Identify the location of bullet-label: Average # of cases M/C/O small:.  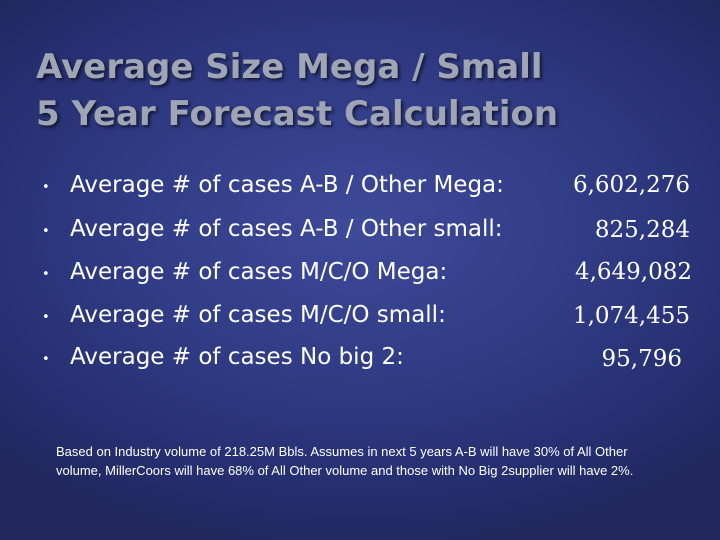
(258, 315).